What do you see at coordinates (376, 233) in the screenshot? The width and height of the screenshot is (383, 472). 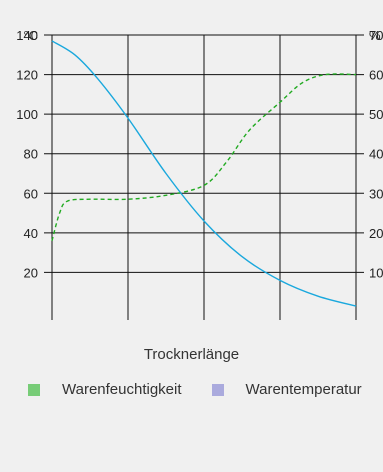 I see `right-tick-label: 20` at bounding box center [376, 233].